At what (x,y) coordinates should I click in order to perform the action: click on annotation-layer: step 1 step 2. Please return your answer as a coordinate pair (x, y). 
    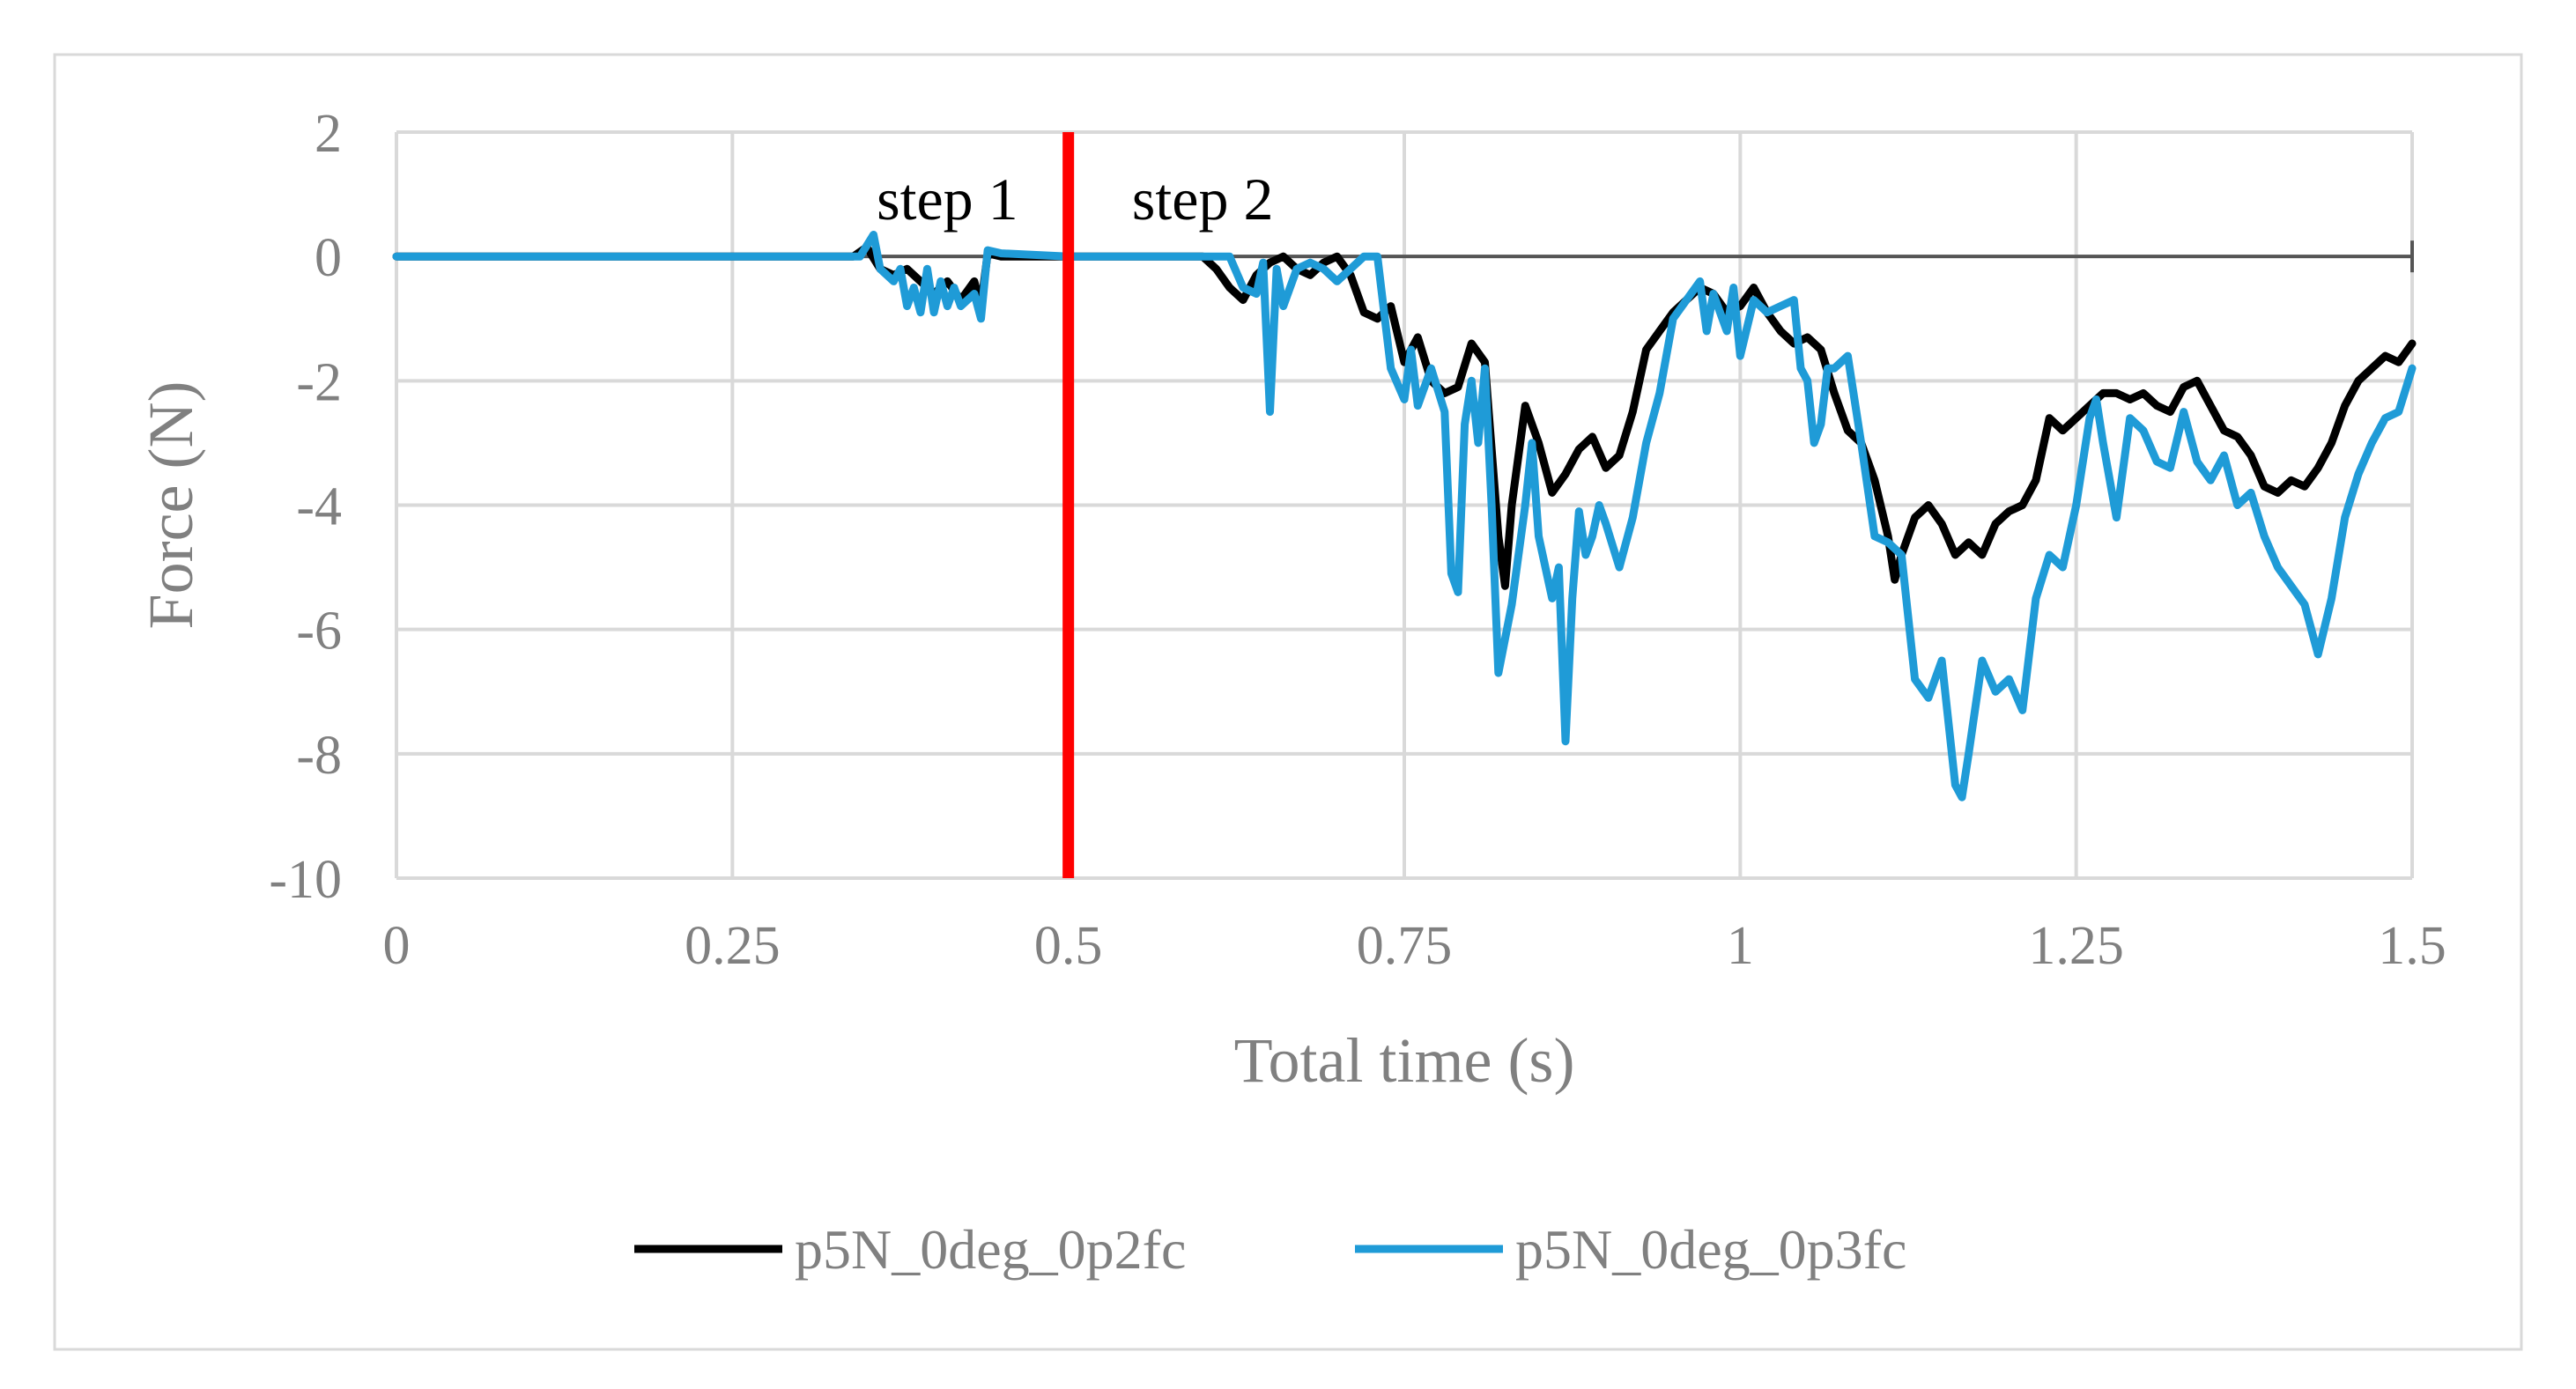
    Looking at the image, I should click on (1075, 200).